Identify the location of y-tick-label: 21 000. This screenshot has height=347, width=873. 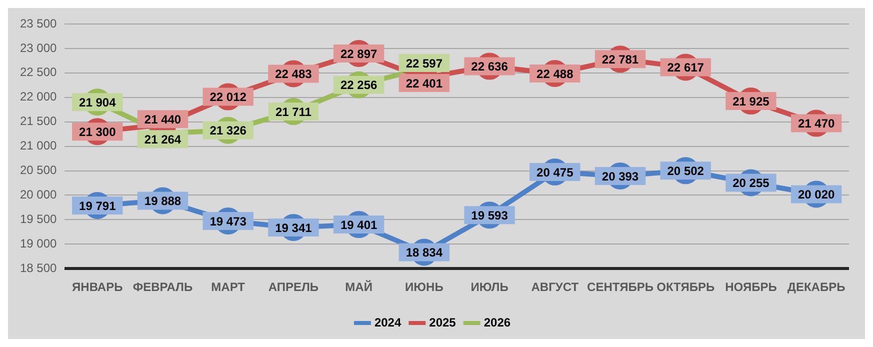
(39, 145).